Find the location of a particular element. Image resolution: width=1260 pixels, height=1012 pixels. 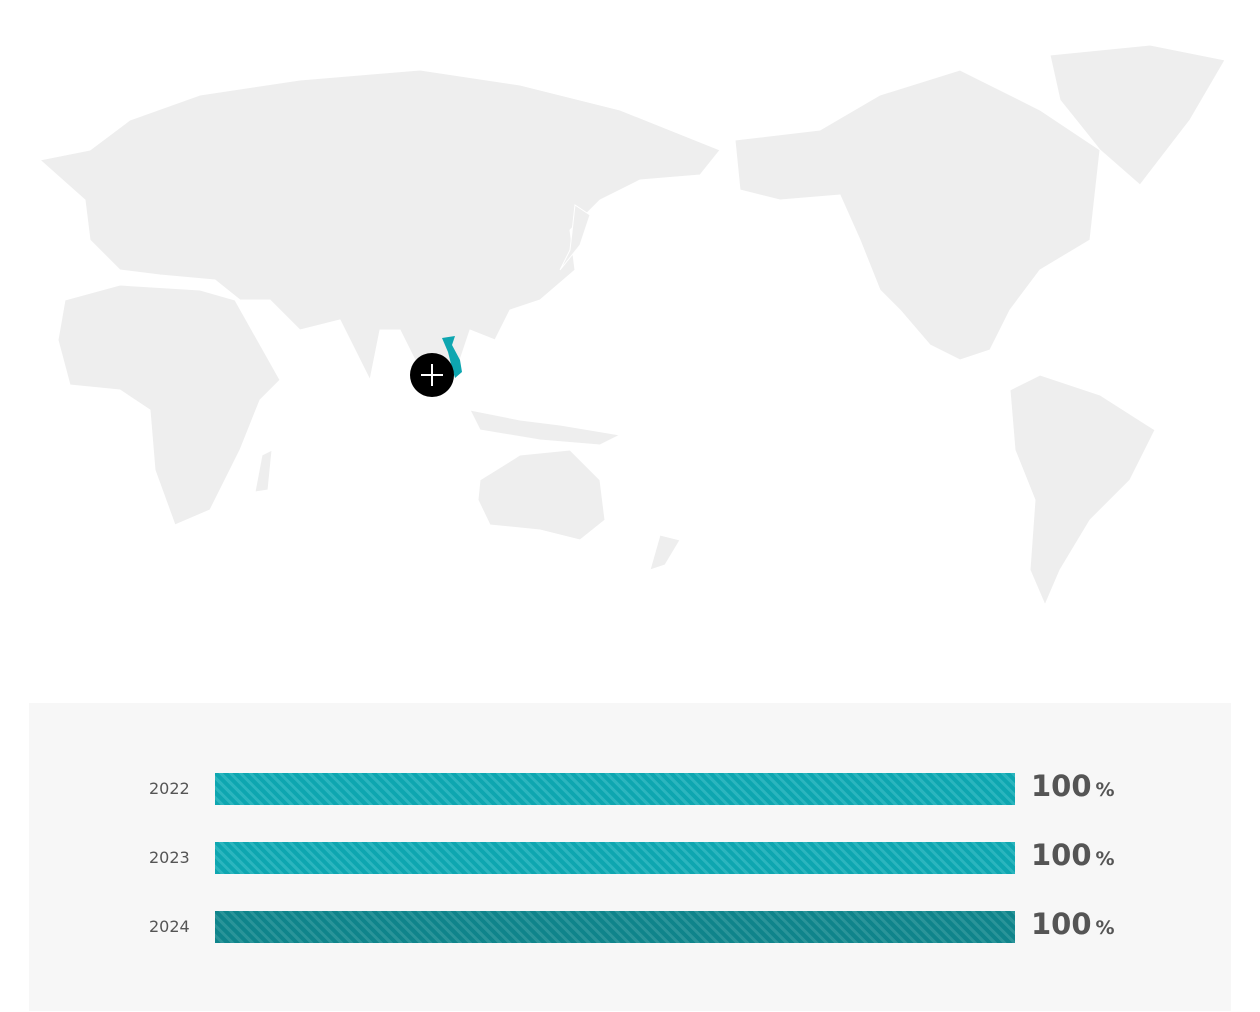

year-label: 2023 is located at coordinates (169, 857).